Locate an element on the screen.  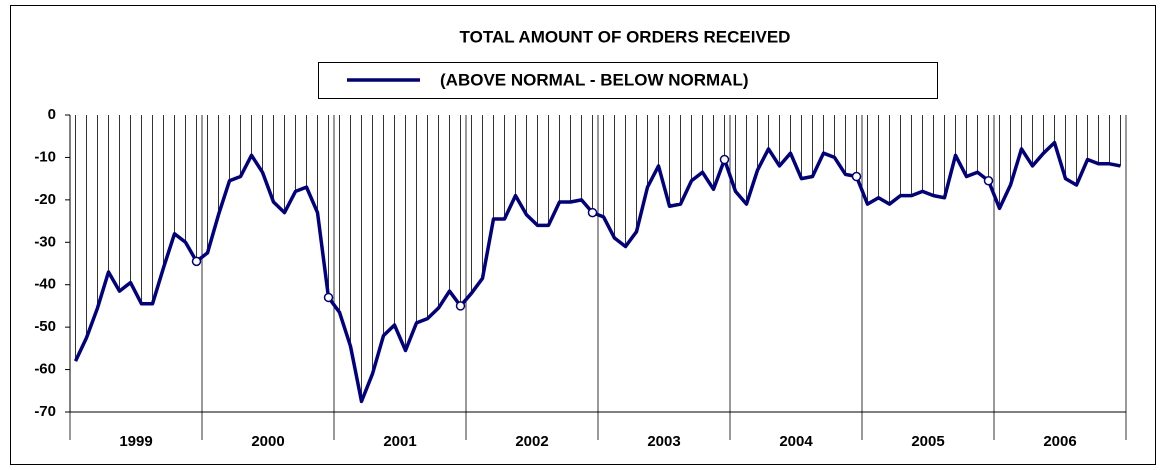
y-tick-label: 0 is located at coordinates (52, 114).